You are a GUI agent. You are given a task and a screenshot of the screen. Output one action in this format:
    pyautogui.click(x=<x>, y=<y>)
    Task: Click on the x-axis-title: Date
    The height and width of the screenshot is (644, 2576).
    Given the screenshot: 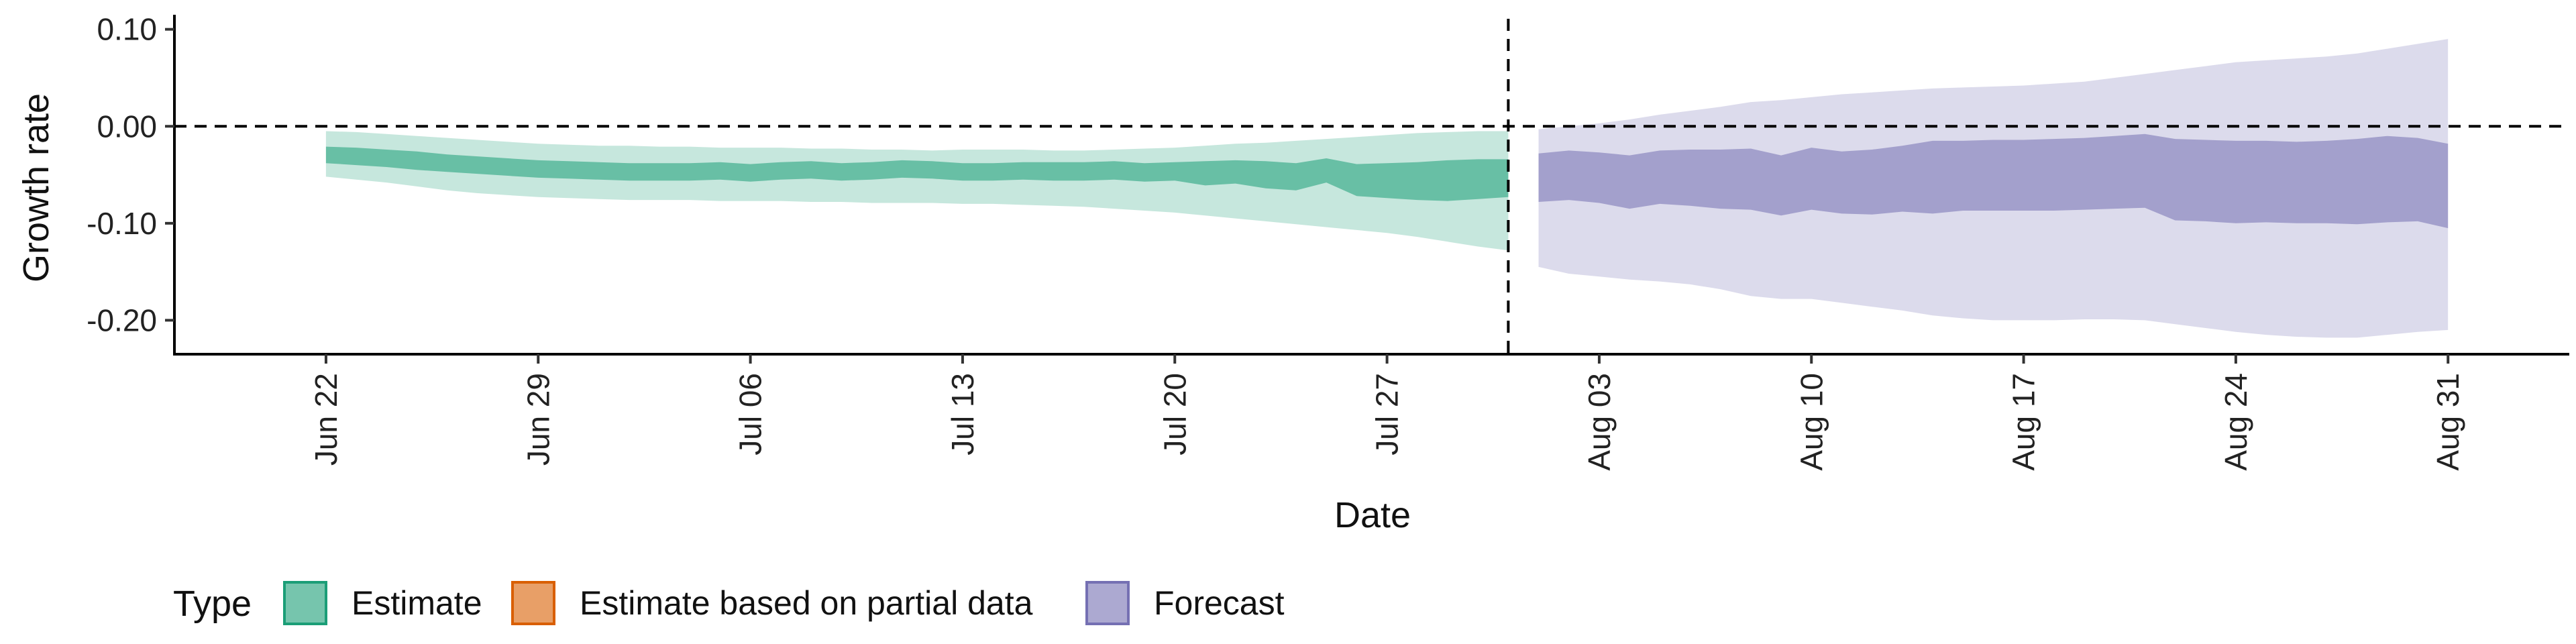 What is the action you would take?
    pyautogui.click(x=1372, y=515)
    